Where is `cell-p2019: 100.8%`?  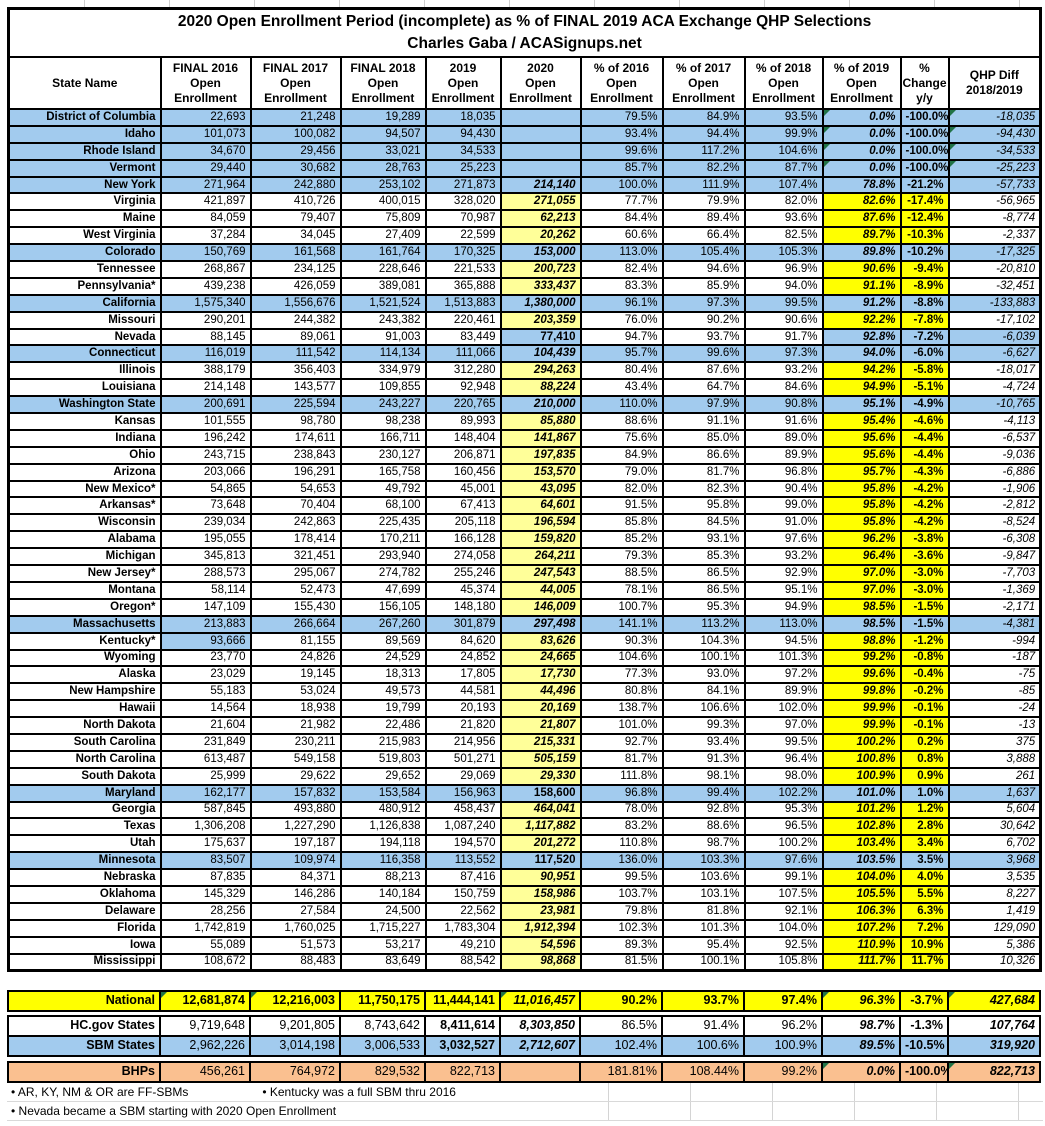 cell-p2019: 100.8% is located at coordinates (861, 759).